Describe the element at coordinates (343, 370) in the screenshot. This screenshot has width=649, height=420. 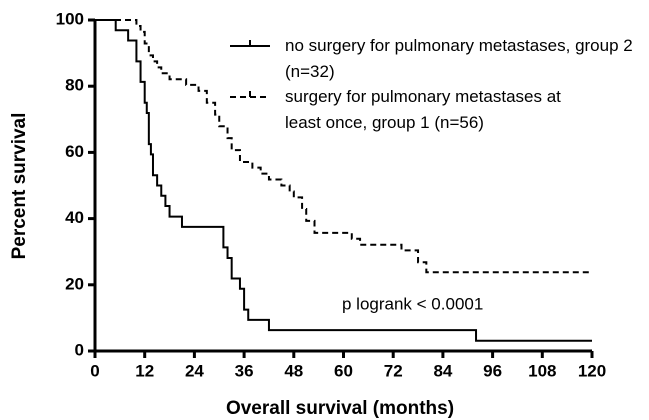
I see `x-tick-label: 60` at that location.